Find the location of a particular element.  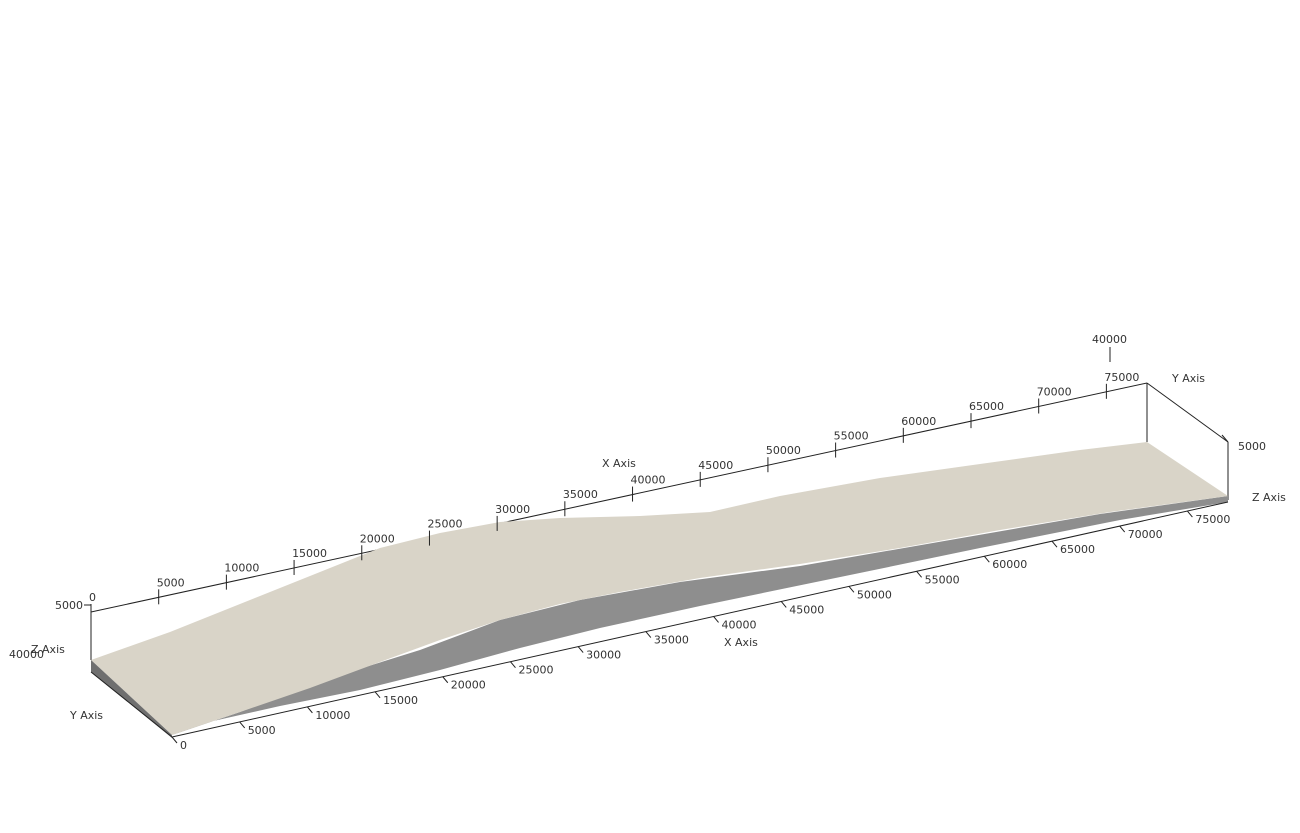

x_axis_back-tick-label: 20000 is located at coordinates (377, 538).